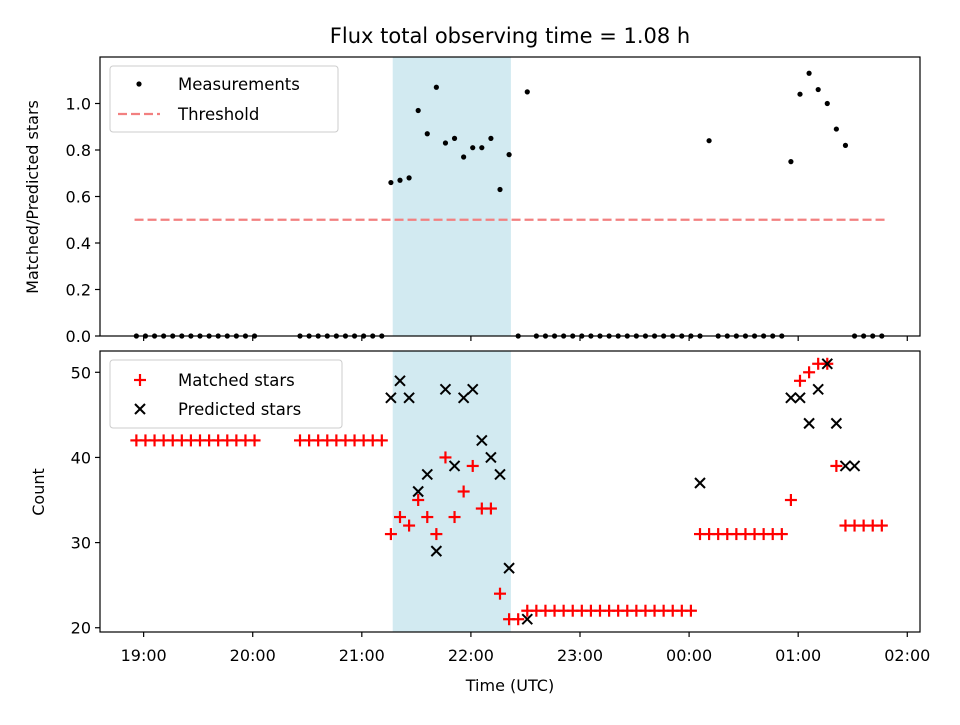 The width and height of the screenshot is (960, 725). I want to click on predicted-legend-marker, so click(140, 409).